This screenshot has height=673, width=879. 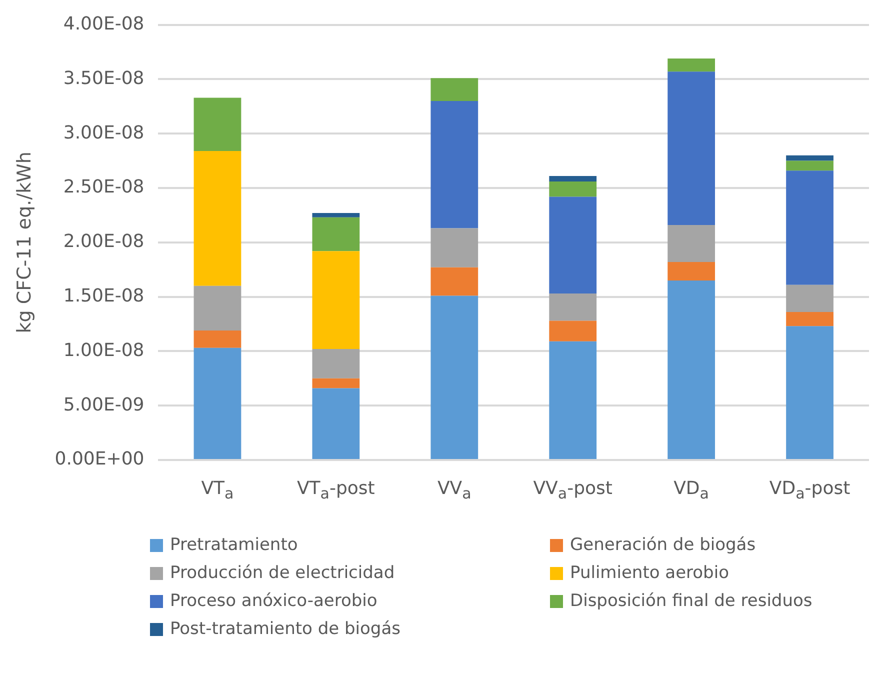 What do you see at coordinates (454, 490) in the screenshot?
I see `x-tick-label: VV$_{a}$` at bounding box center [454, 490].